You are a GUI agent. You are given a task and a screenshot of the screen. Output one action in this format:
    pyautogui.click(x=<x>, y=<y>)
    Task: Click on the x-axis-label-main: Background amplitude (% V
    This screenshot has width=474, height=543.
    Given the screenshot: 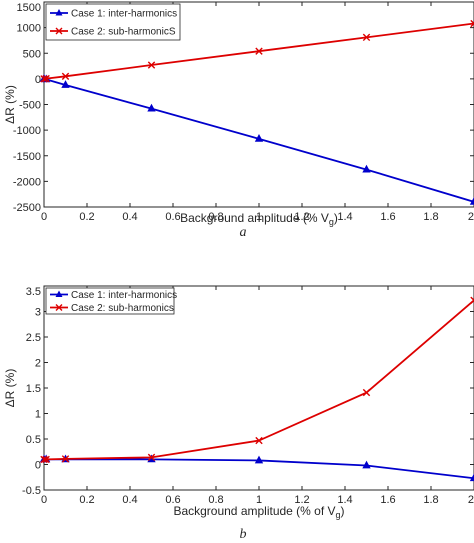 What is the action you would take?
    pyautogui.click(x=254, y=218)
    